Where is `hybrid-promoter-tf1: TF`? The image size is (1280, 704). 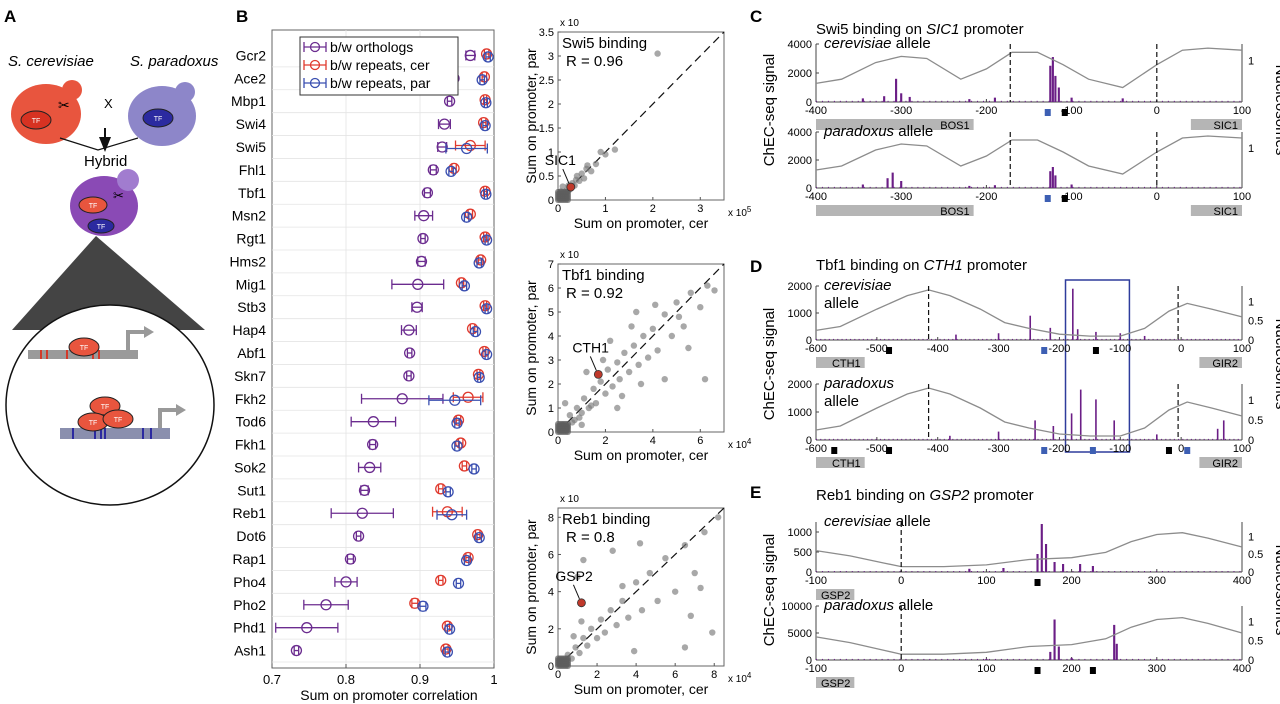
hybrid-promoter-tf1: TF is located at coordinates (105, 407).